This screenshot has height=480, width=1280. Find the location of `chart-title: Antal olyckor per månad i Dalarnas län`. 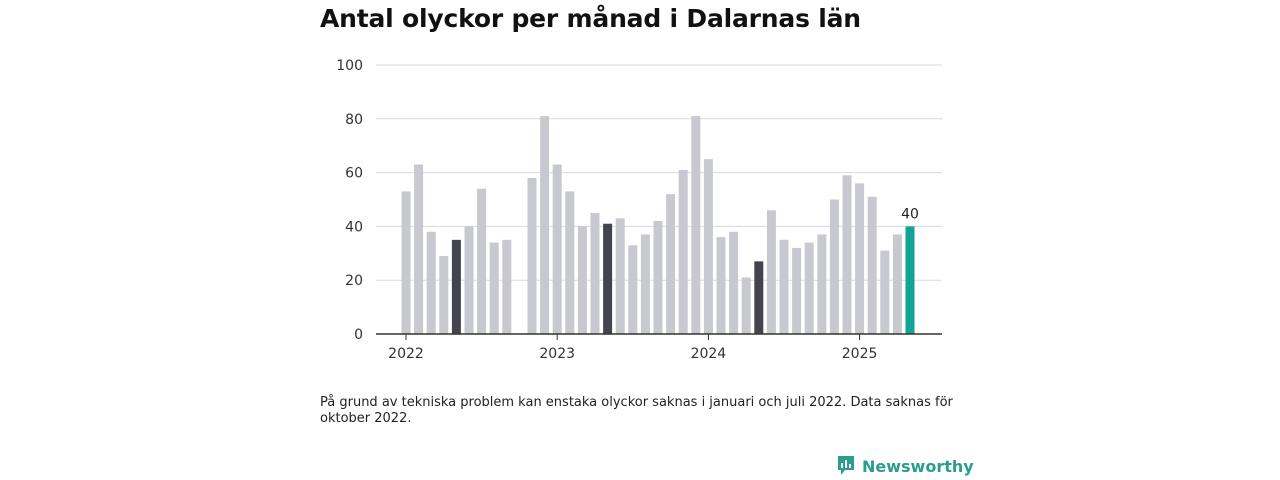

chart-title: Antal olyckor per månad i Dalarnas län is located at coordinates (590, 18).